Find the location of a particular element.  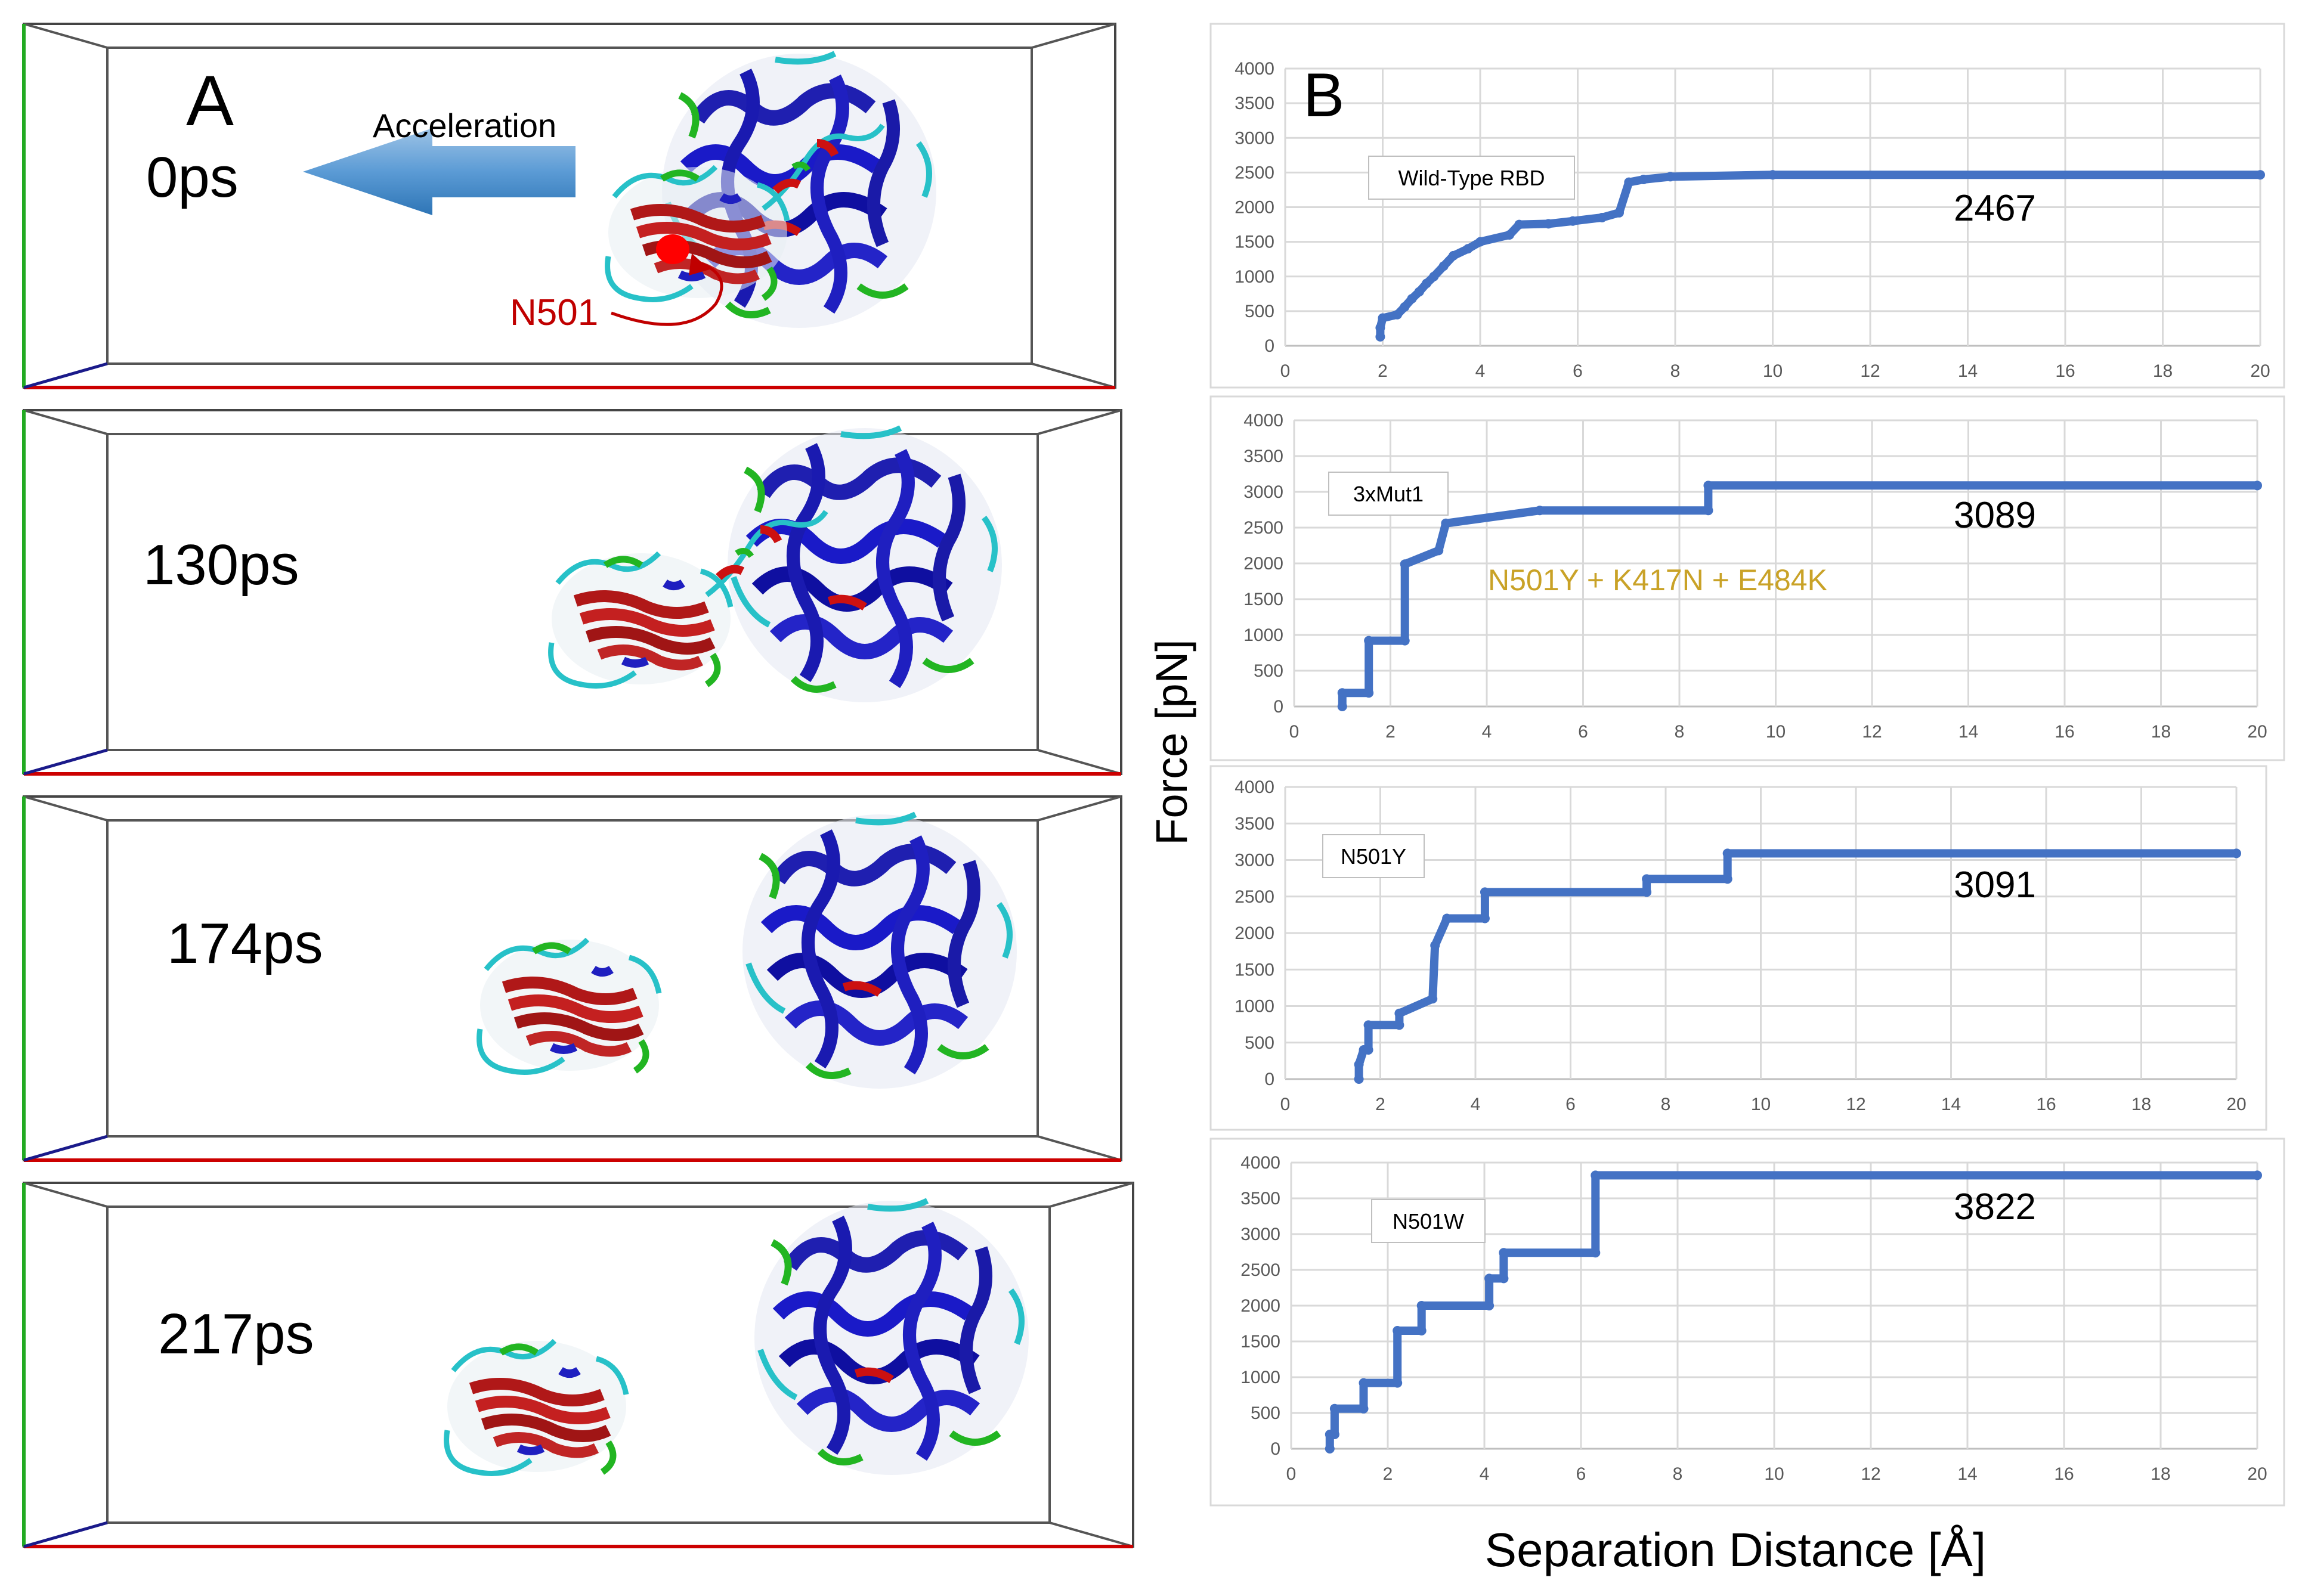

frame-time-label: 130ps is located at coordinates (221, 565).